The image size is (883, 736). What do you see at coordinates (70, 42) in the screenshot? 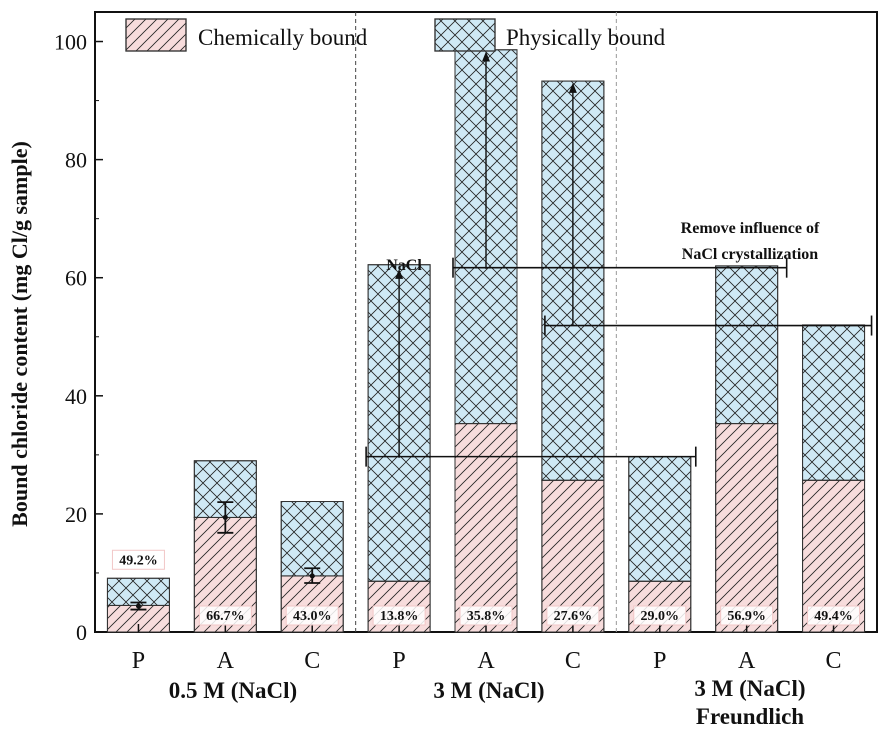
I see `y-tick-label: 100` at bounding box center [70, 42].